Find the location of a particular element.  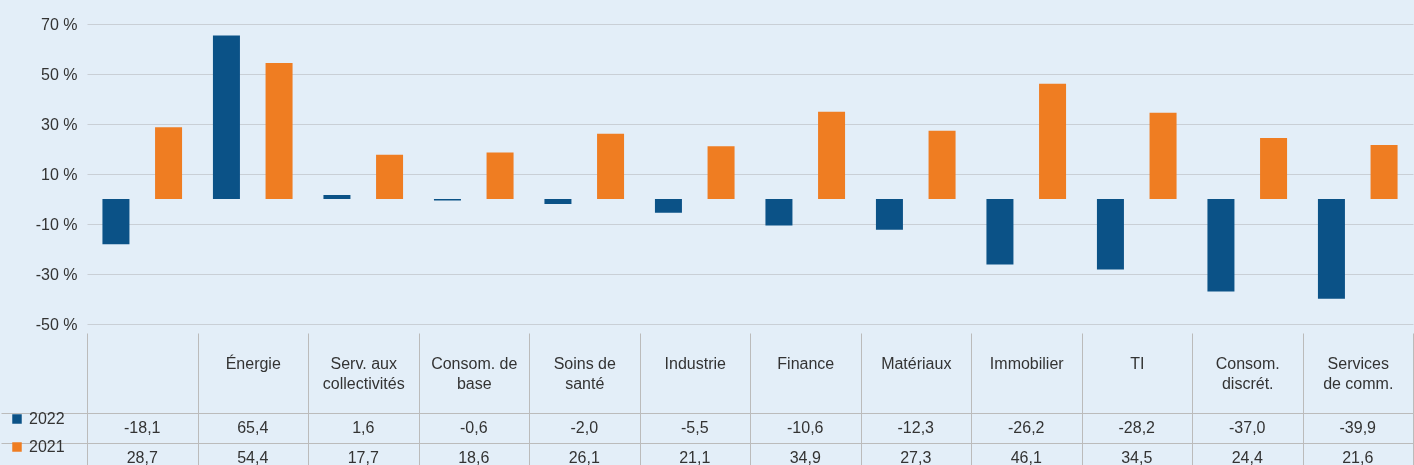

legend-label: 2022 is located at coordinates (47, 418).